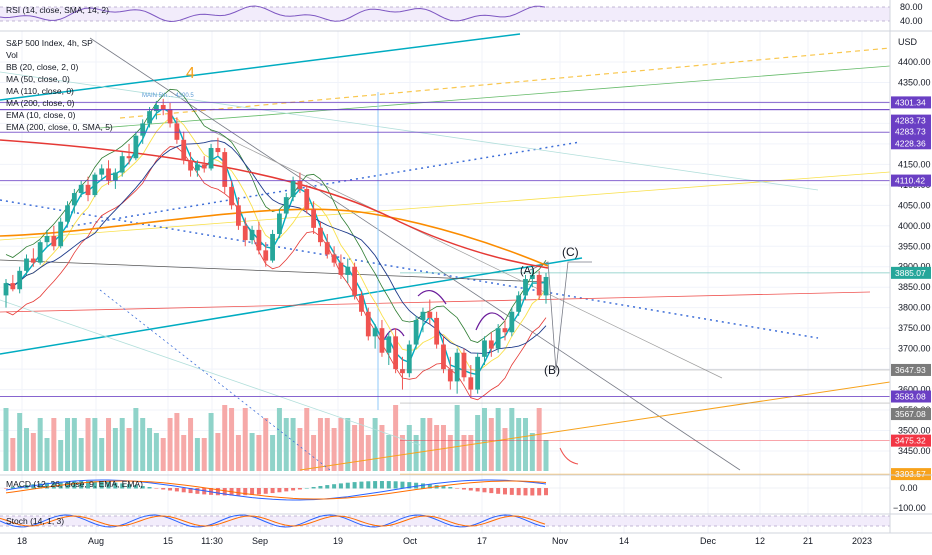 The image size is (932, 555). I want to click on macd-label: MACD (12, 26, close, 9, EMA, EMA), so click(74, 484).